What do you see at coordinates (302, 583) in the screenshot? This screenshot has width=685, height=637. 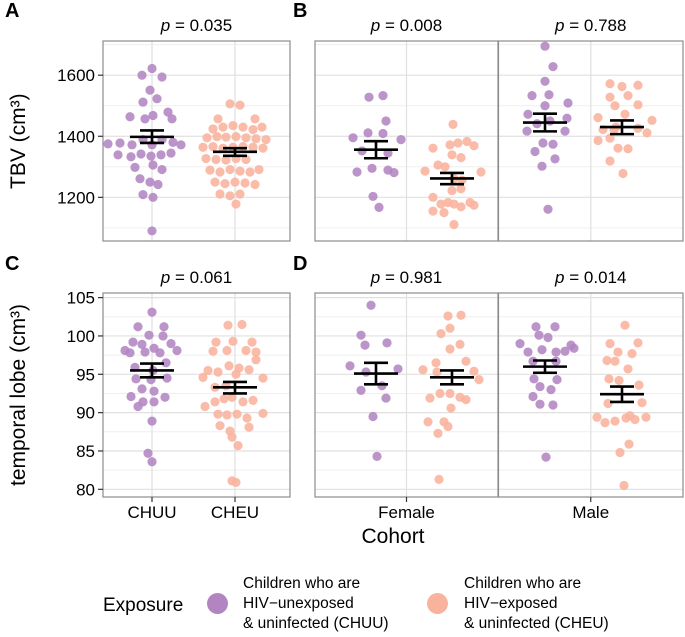 I see `legend-label-chuu-line1: Children who are` at bounding box center [302, 583].